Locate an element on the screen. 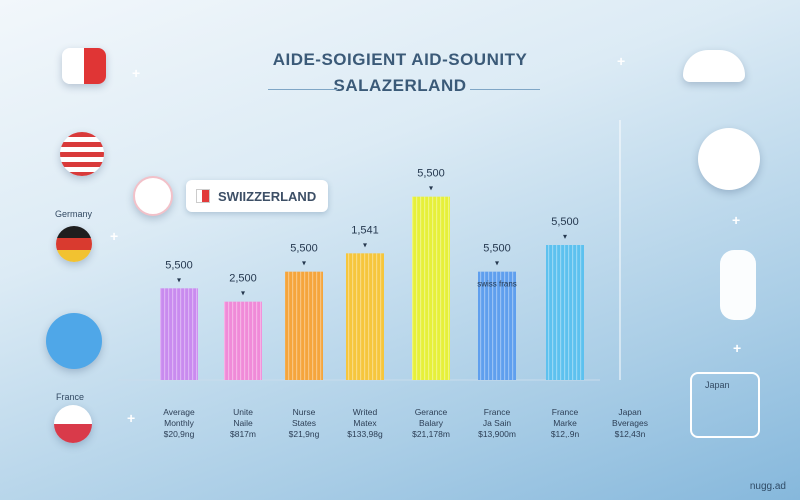  chart-subtitle: SALAZERLAND is located at coordinates (400, 85).